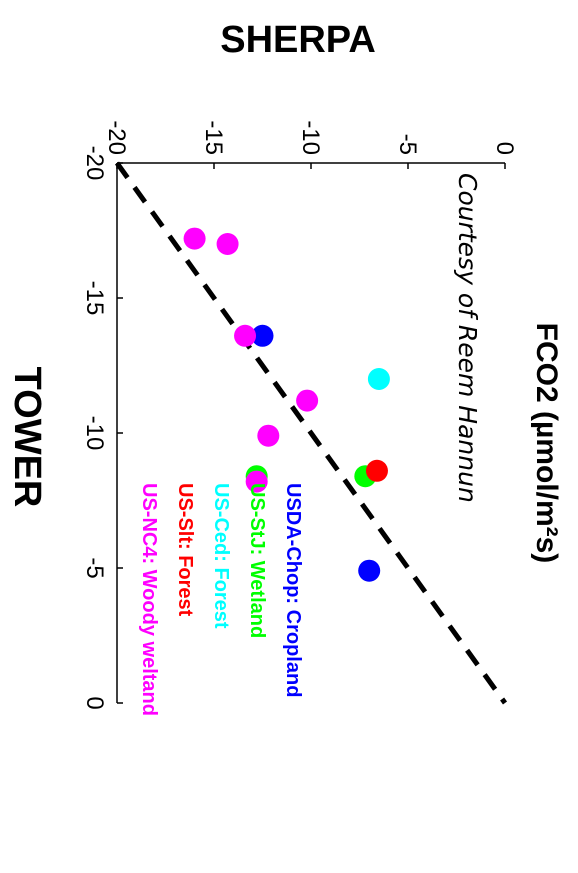  What do you see at coordinates (310, 137) in the screenshot?
I see `y-tick-label: -10` at bounding box center [310, 137].